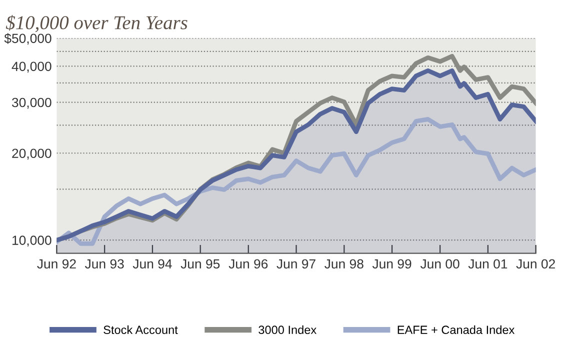 This screenshot has height=347, width=567. I want to click on x-tick-label: Jun 00, so click(440, 264).